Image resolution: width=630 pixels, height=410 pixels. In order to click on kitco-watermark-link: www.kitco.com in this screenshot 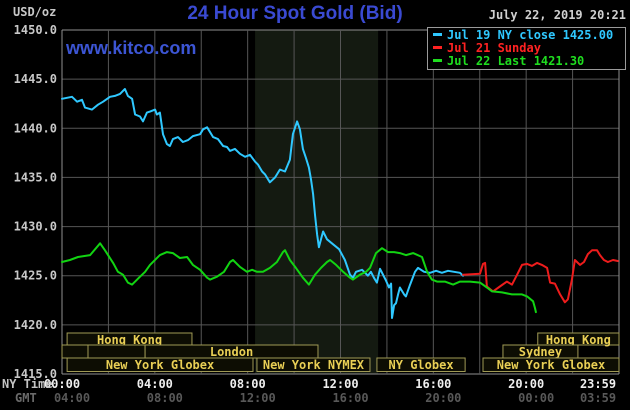, I will do `click(131, 48)`.